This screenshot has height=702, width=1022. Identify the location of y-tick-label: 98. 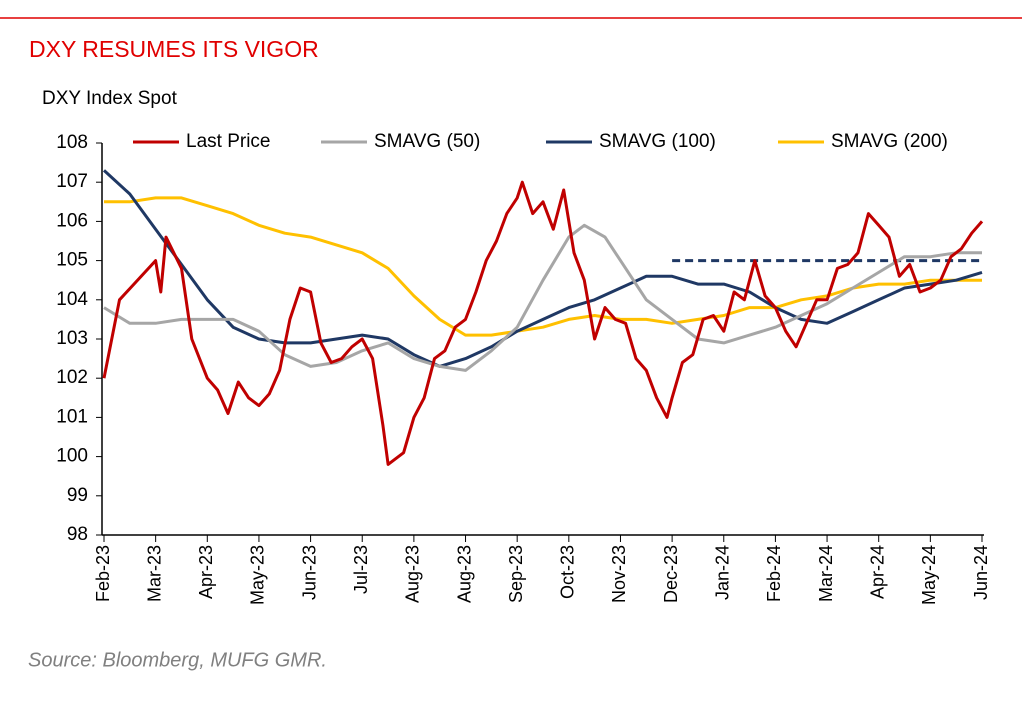
(77, 534).